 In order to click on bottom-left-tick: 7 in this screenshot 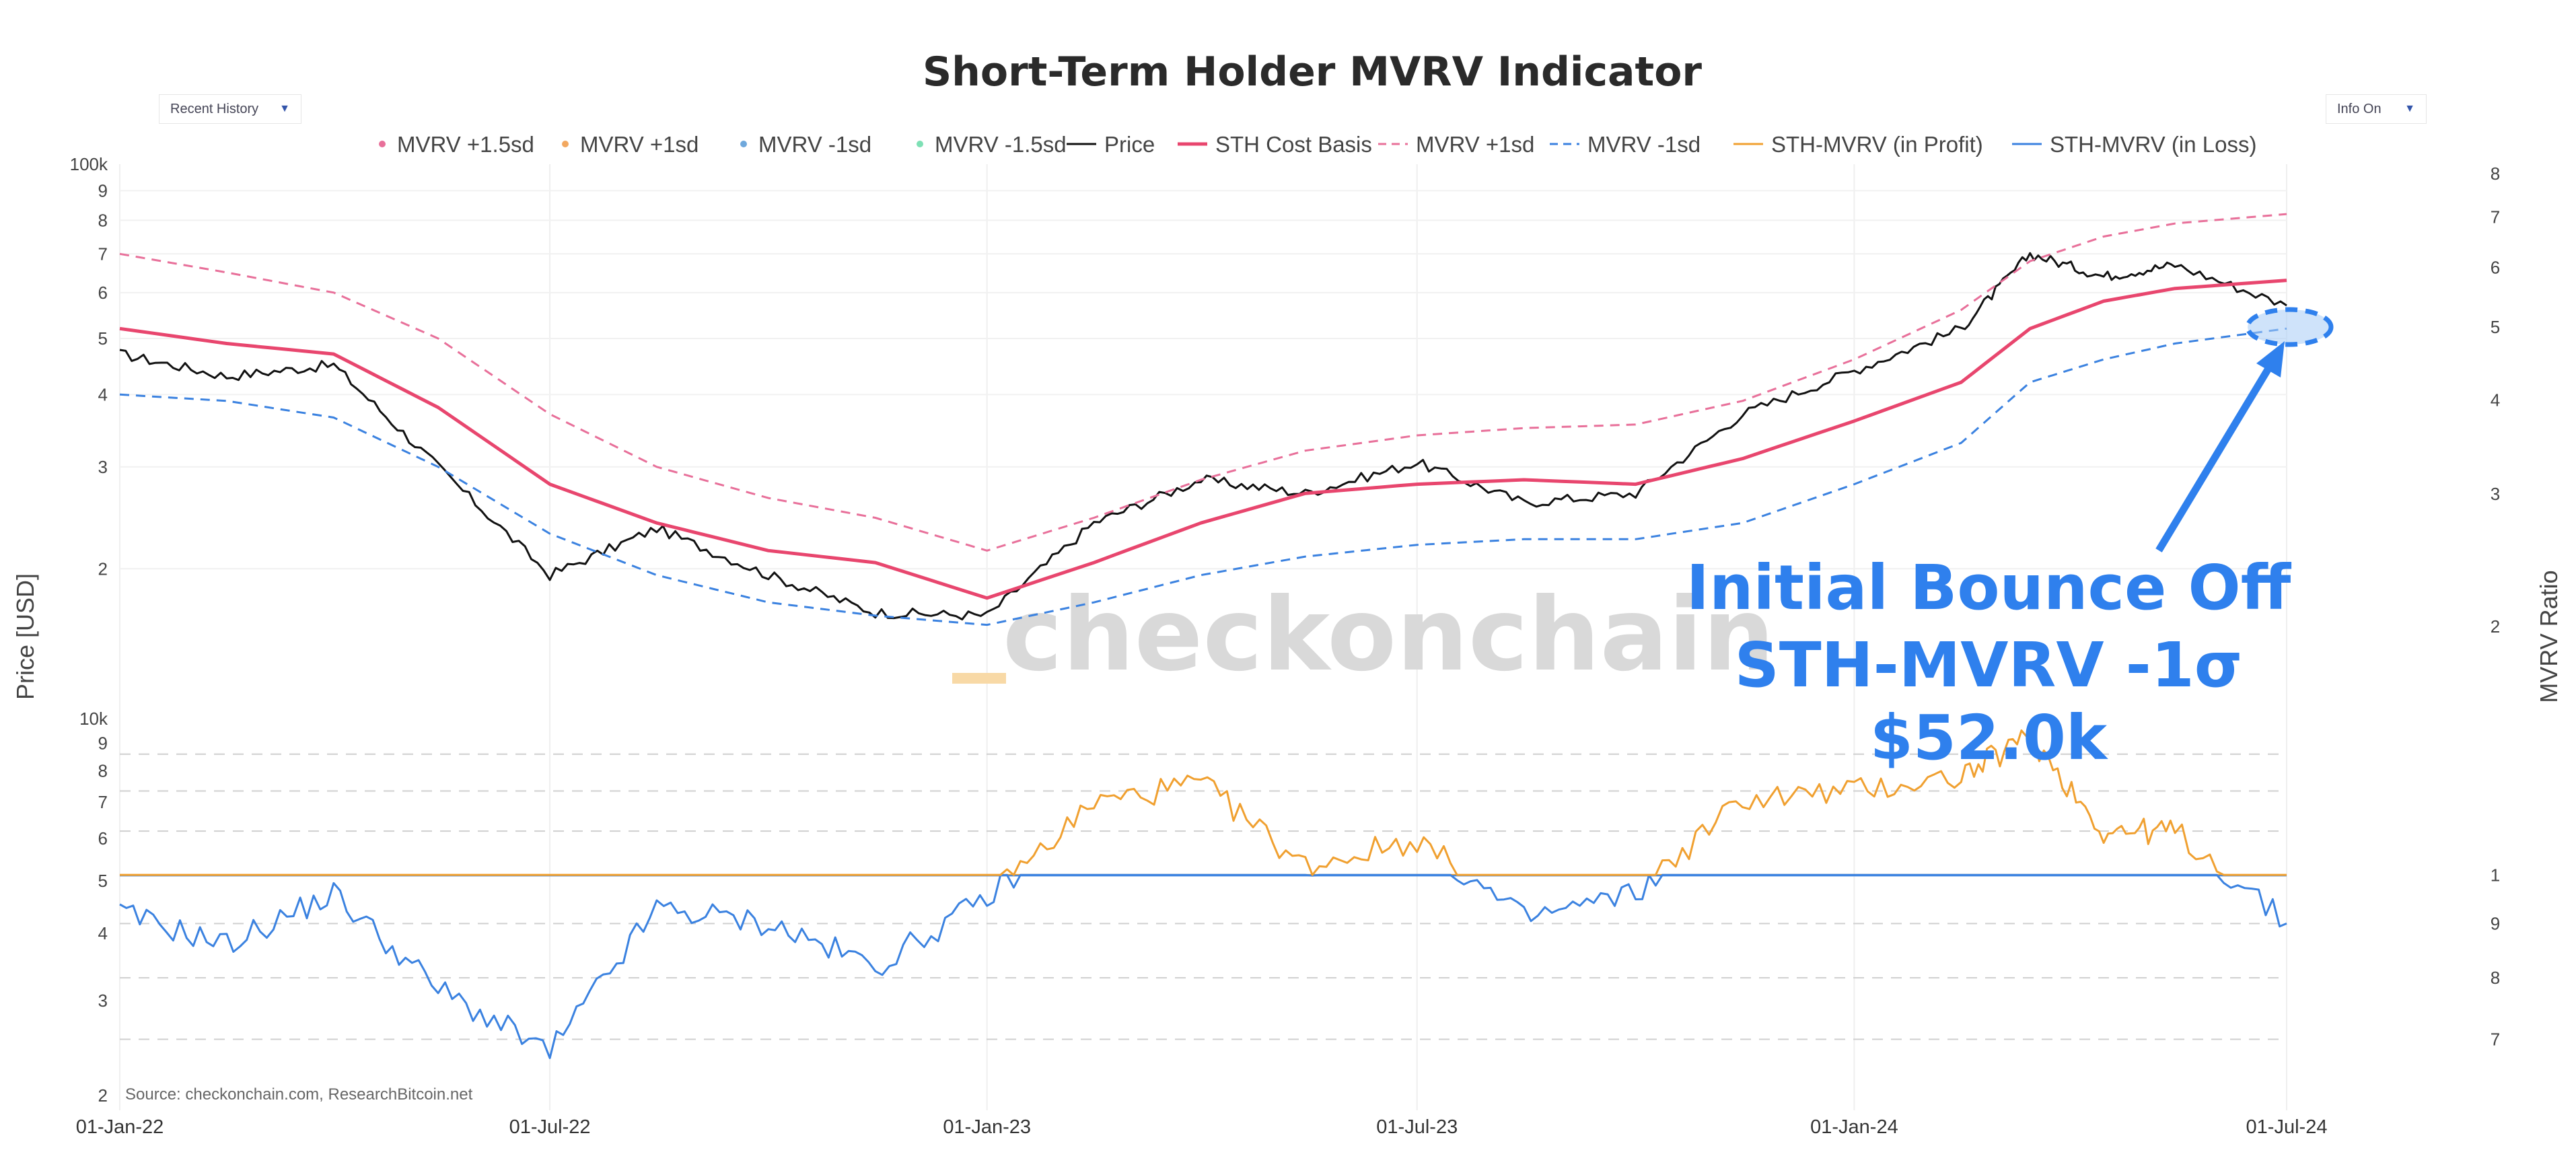, I will do `click(103, 802)`.